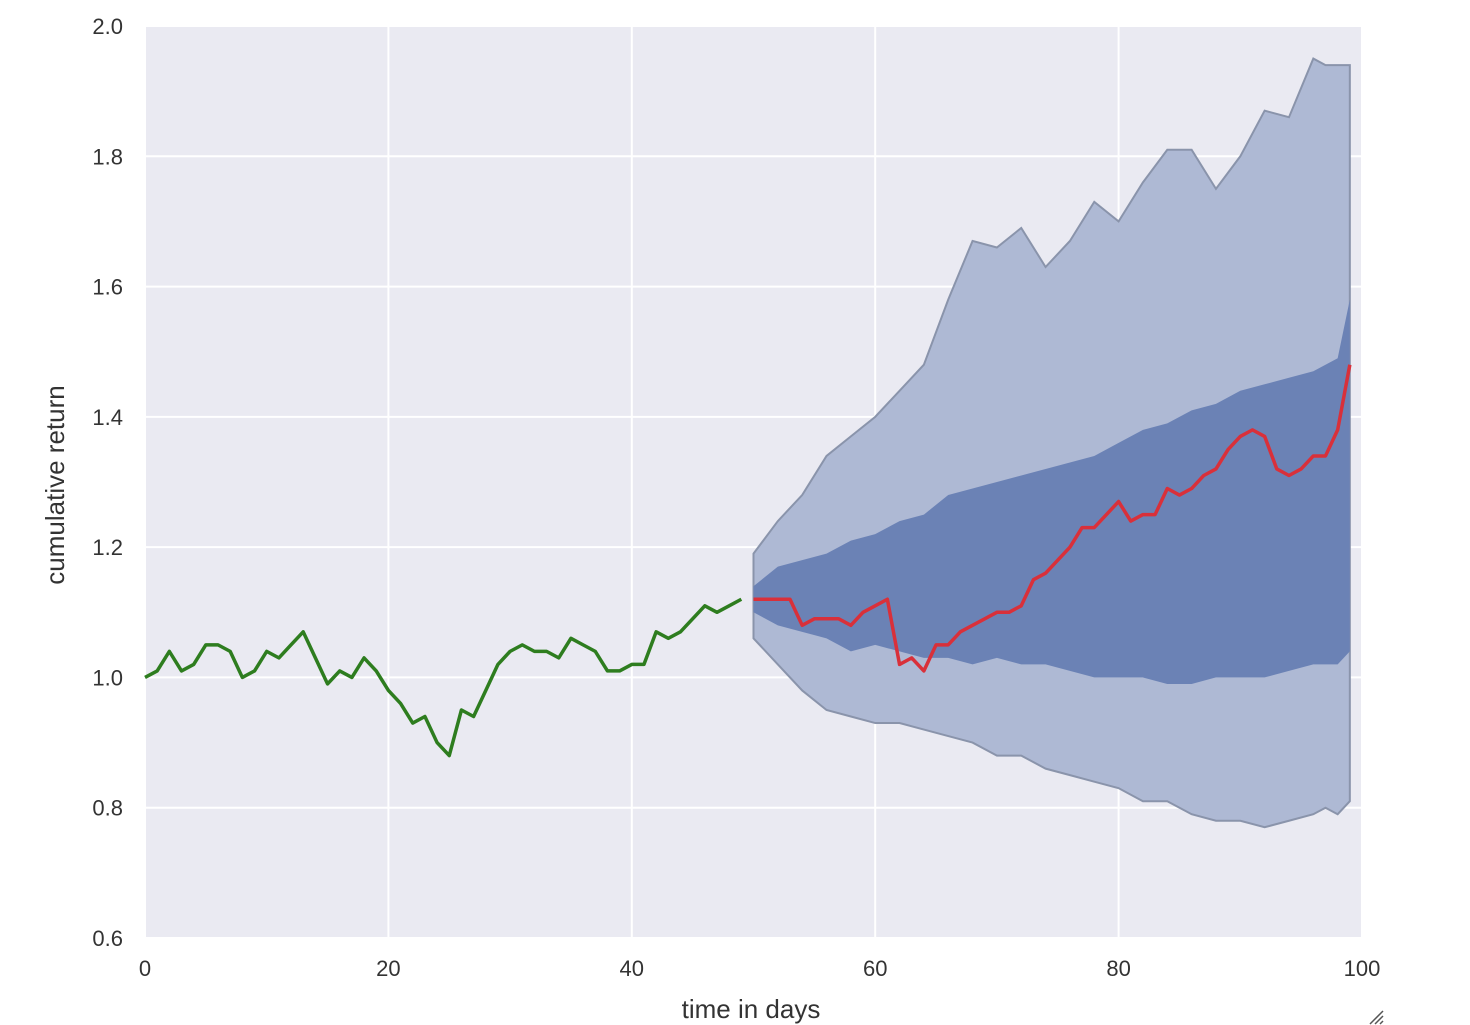 Image resolution: width=1470 pixels, height=1025 pixels. What do you see at coordinates (107, 417) in the screenshot?
I see `y-tick-label: 1.4` at bounding box center [107, 417].